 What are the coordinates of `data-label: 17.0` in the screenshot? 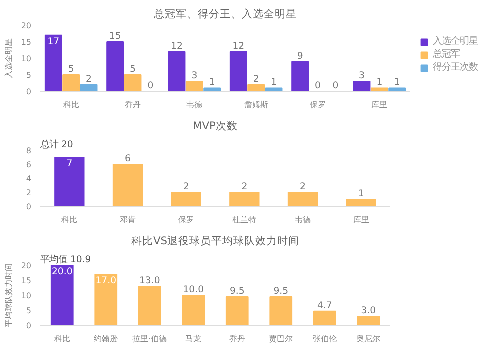 It's located at (106, 281).